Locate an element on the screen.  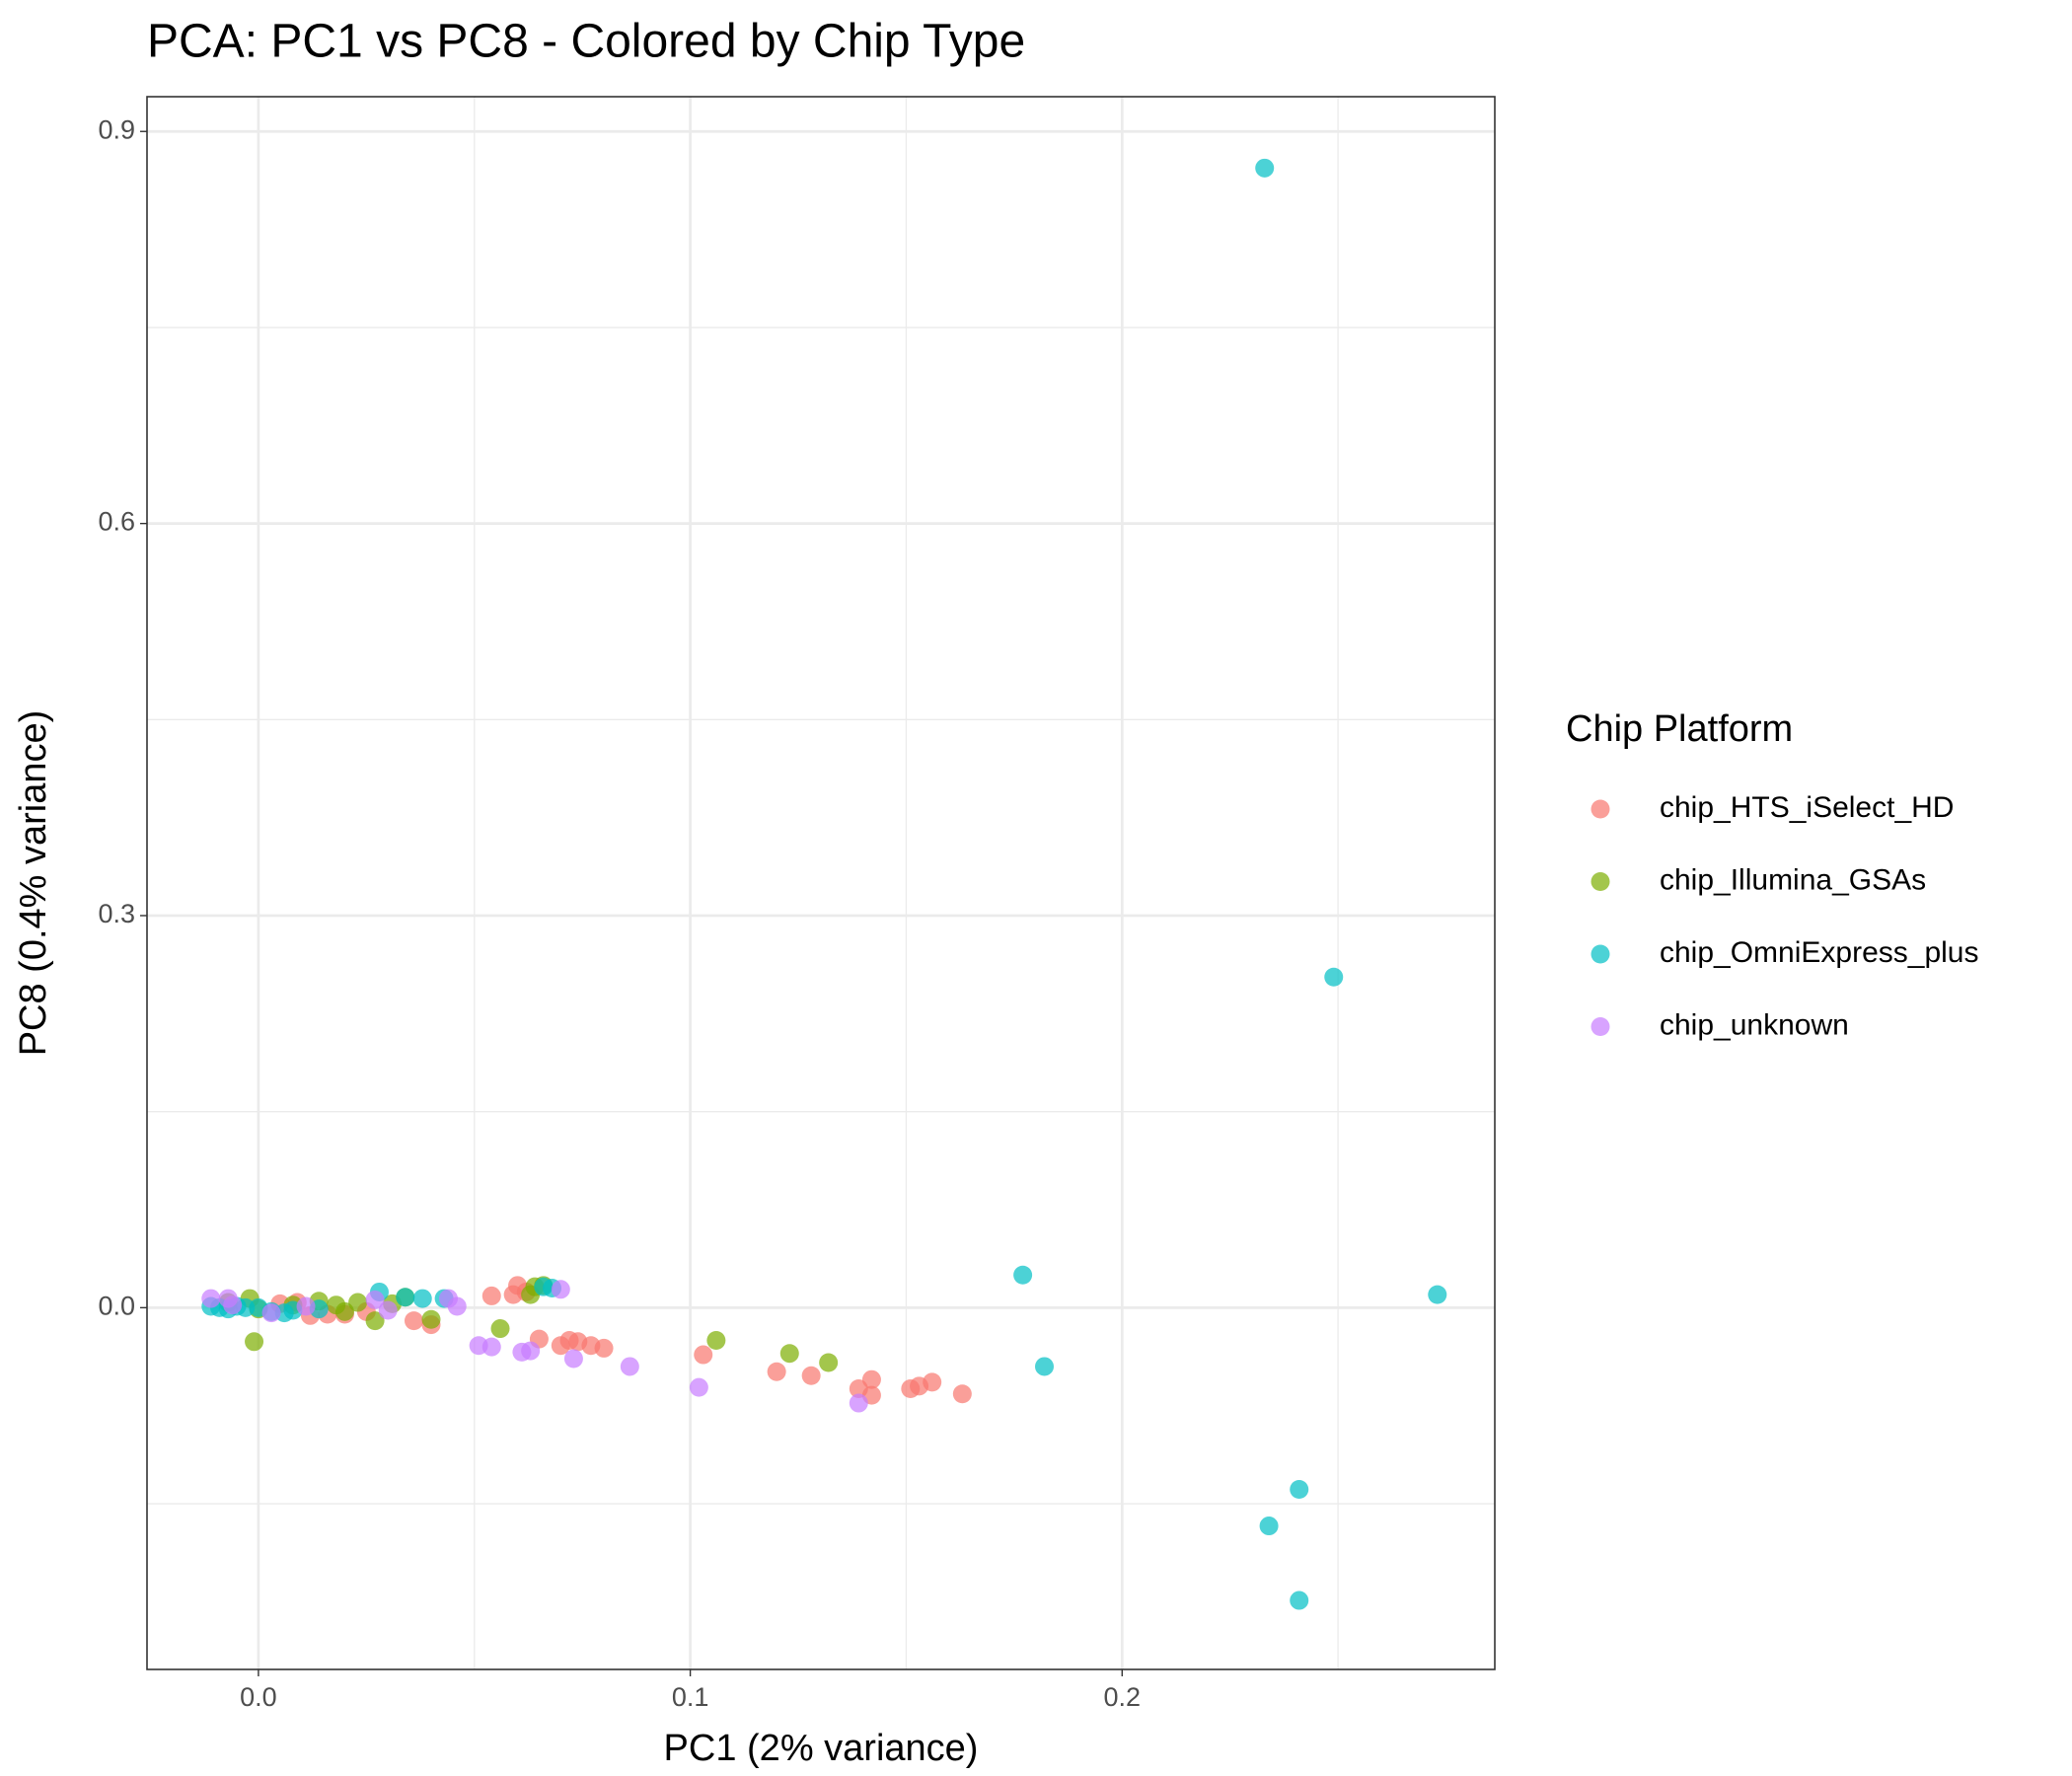
x-tick-label: 0.1 is located at coordinates (691, 1697).